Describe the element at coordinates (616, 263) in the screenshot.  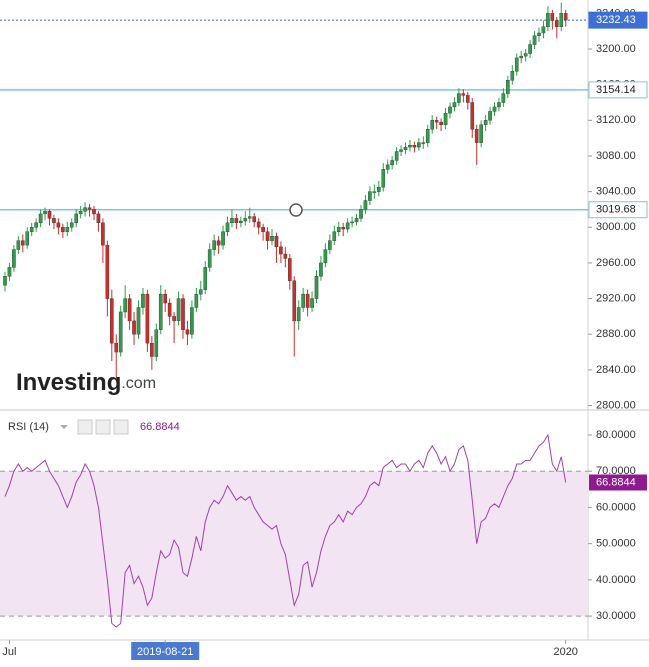
I see `y-tick-label: 2960.00` at that location.